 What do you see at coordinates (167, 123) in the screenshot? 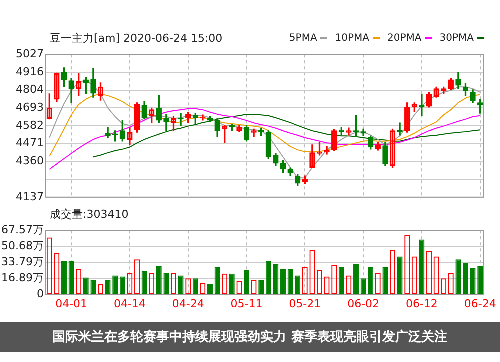
I see `candlestick` at bounding box center [167, 123].